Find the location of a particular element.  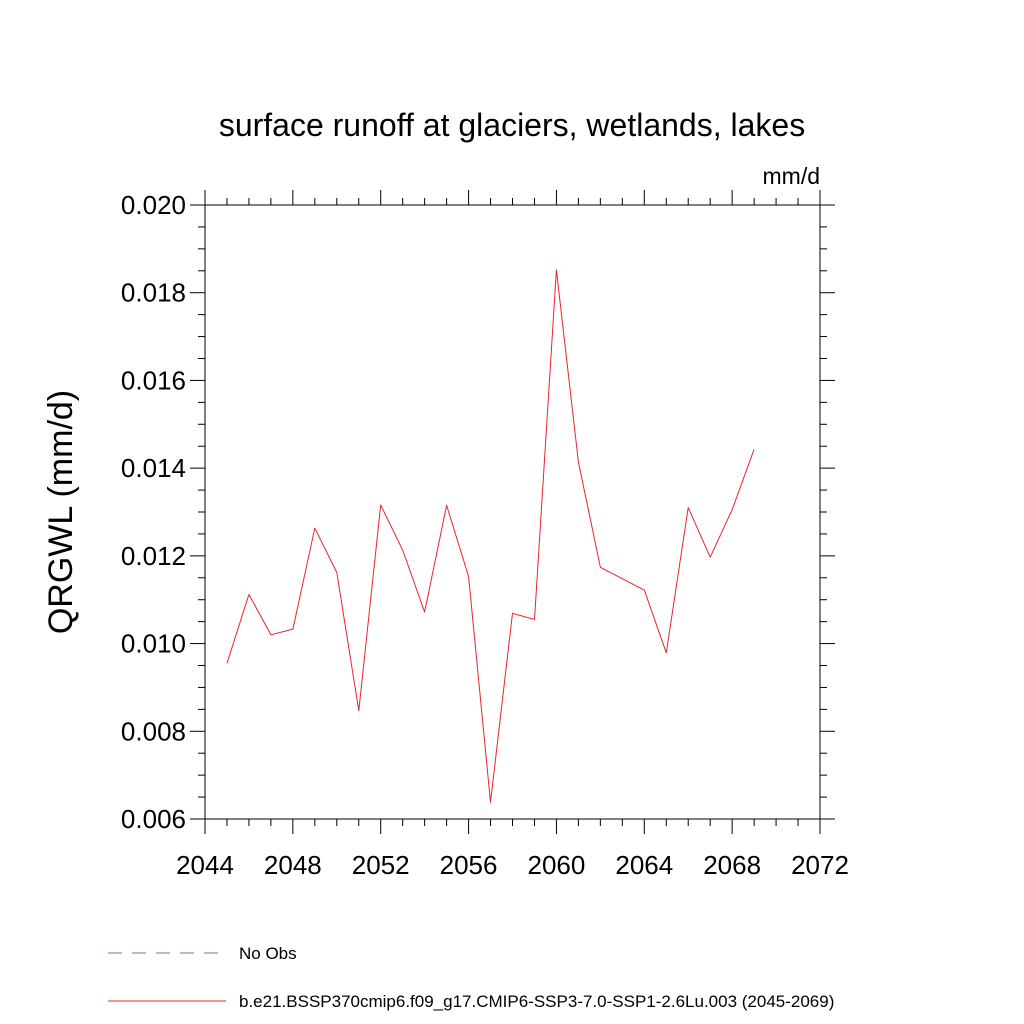

y-tick-label: 0.010 is located at coordinates (153, 644).